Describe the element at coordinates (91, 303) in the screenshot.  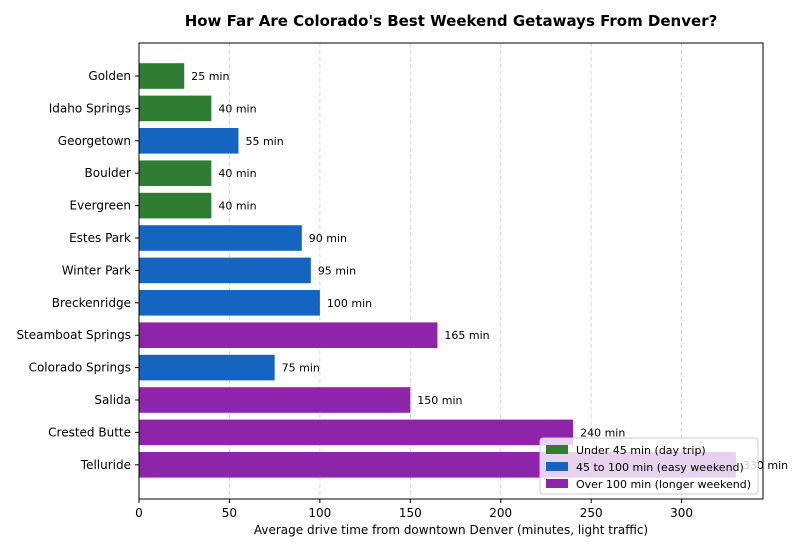
I see `y-tick-label: Breckenridge` at that location.